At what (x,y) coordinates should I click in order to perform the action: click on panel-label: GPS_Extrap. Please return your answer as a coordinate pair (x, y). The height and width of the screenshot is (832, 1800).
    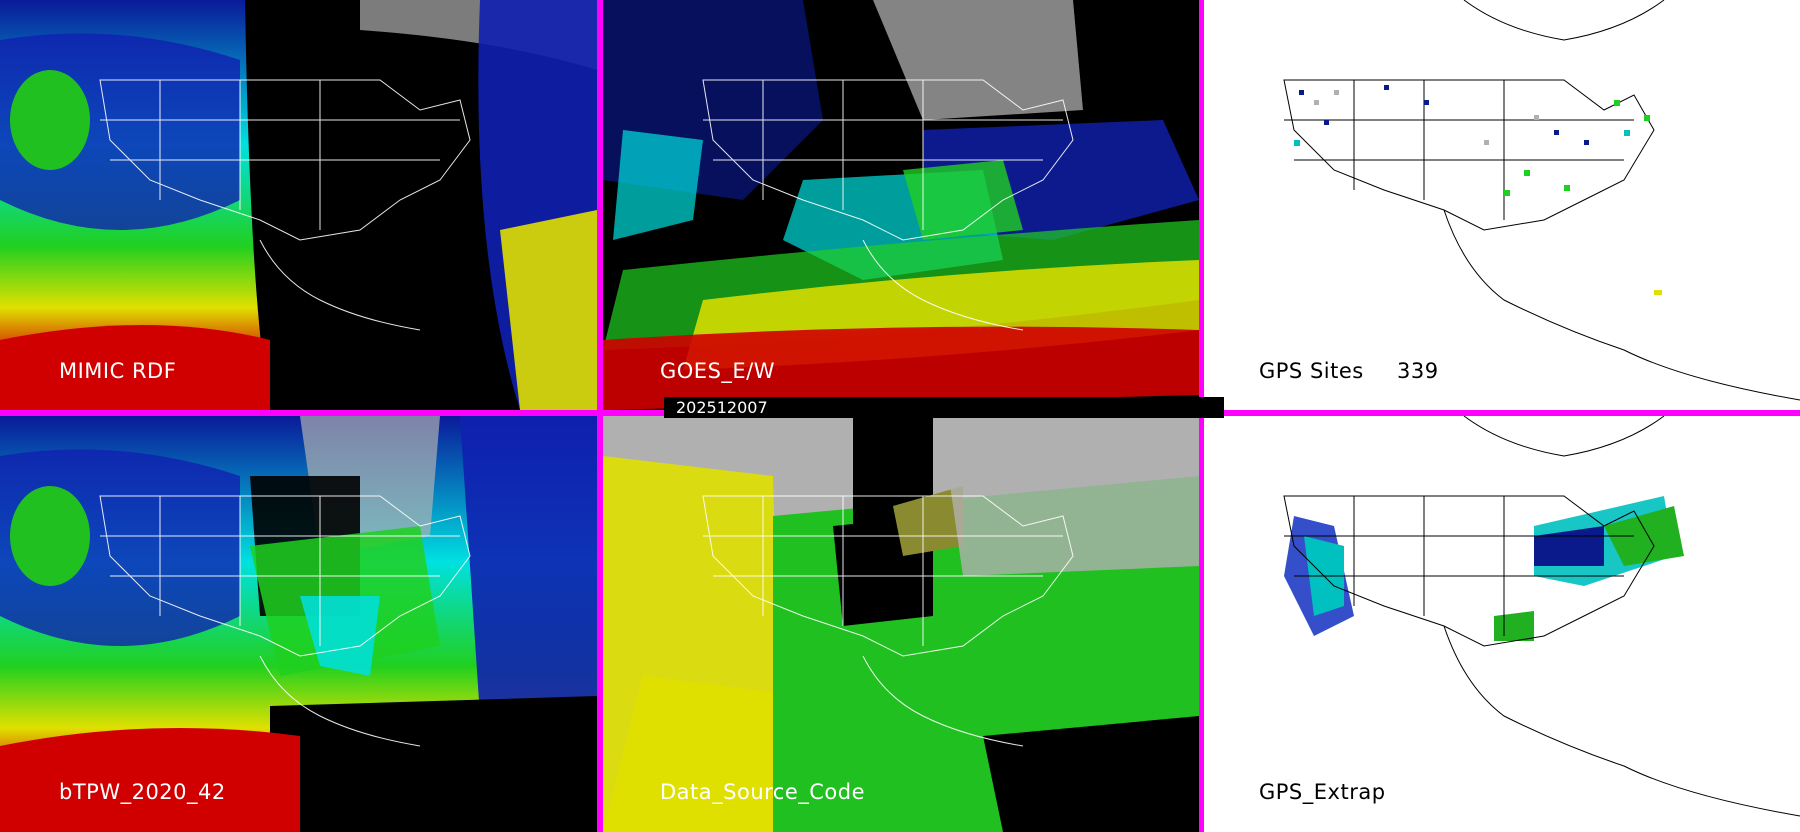
    Looking at the image, I should click on (1322, 792).